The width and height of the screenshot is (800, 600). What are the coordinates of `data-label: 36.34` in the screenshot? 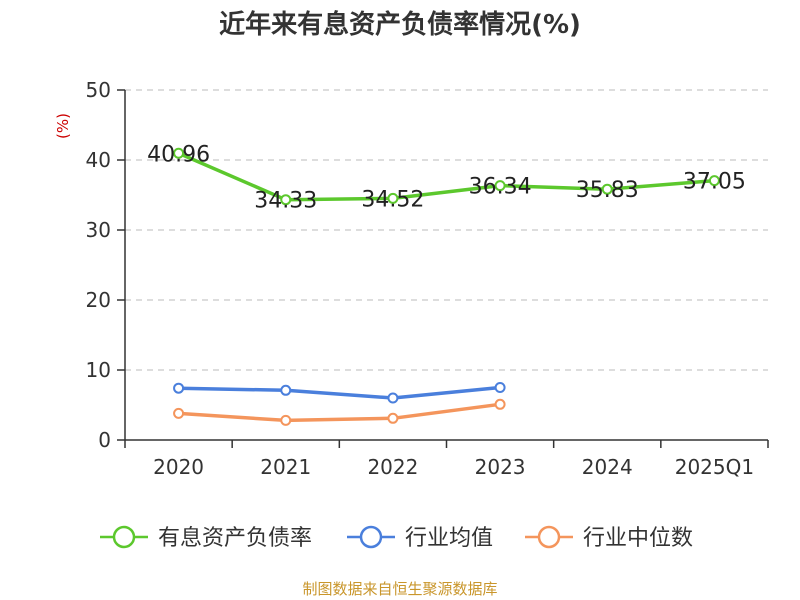 It's located at (500, 187).